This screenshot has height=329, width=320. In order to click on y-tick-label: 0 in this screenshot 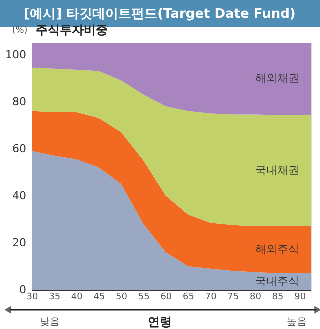, I will do `click(23, 290)`.